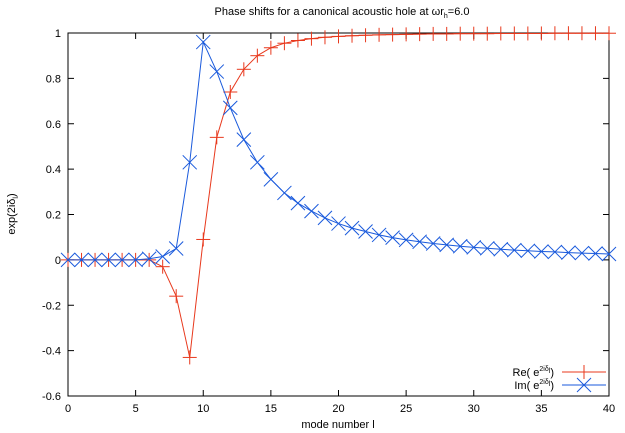 This screenshot has width=625, height=433. What do you see at coordinates (584, 385) in the screenshot?
I see `legend-marker-im` at bounding box center [584, 385].